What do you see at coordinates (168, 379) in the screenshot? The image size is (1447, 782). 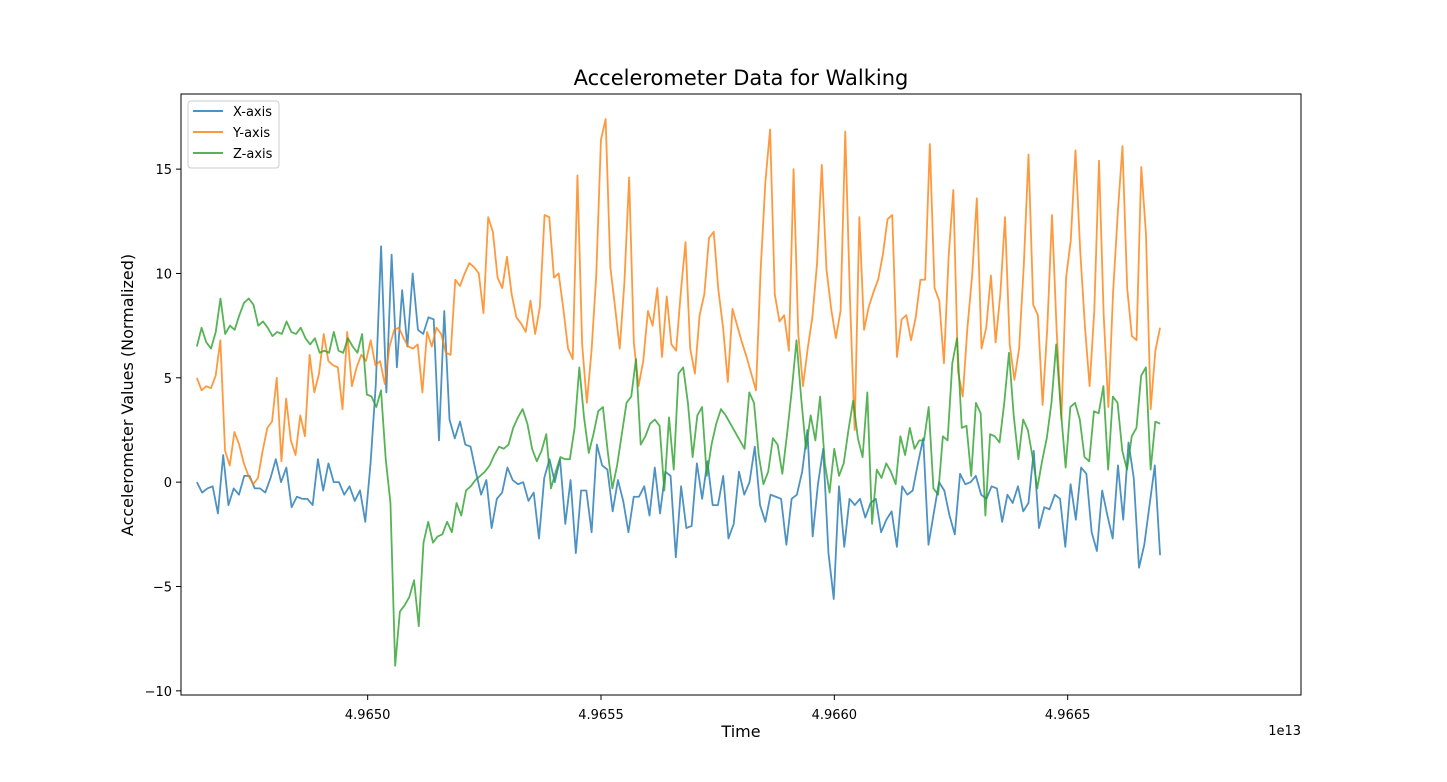 I see `y-tick-label: 5` at bounding box center [168, 379].